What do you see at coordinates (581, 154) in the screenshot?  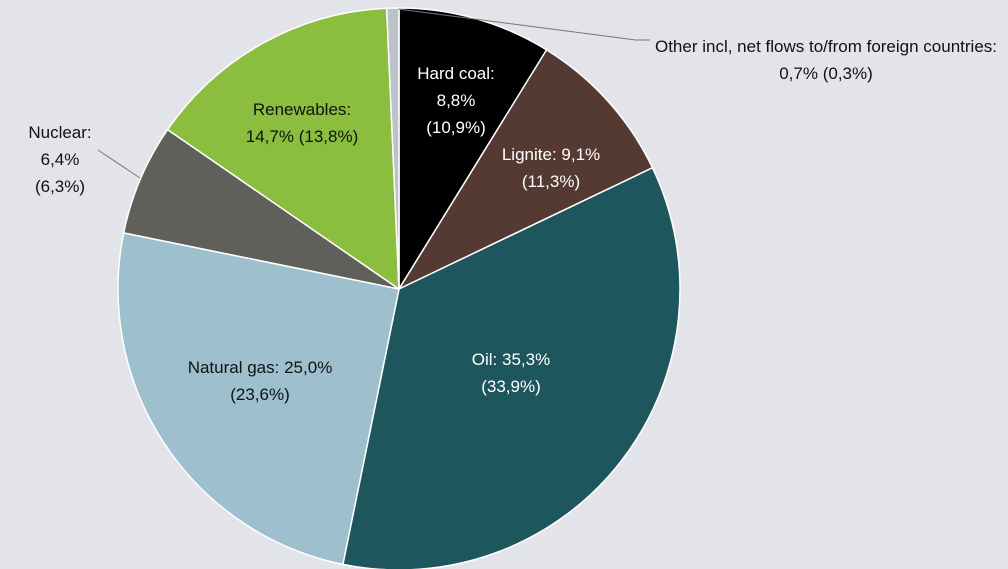 I see `value-label: 9,1%` at bounding box center [581, 154].